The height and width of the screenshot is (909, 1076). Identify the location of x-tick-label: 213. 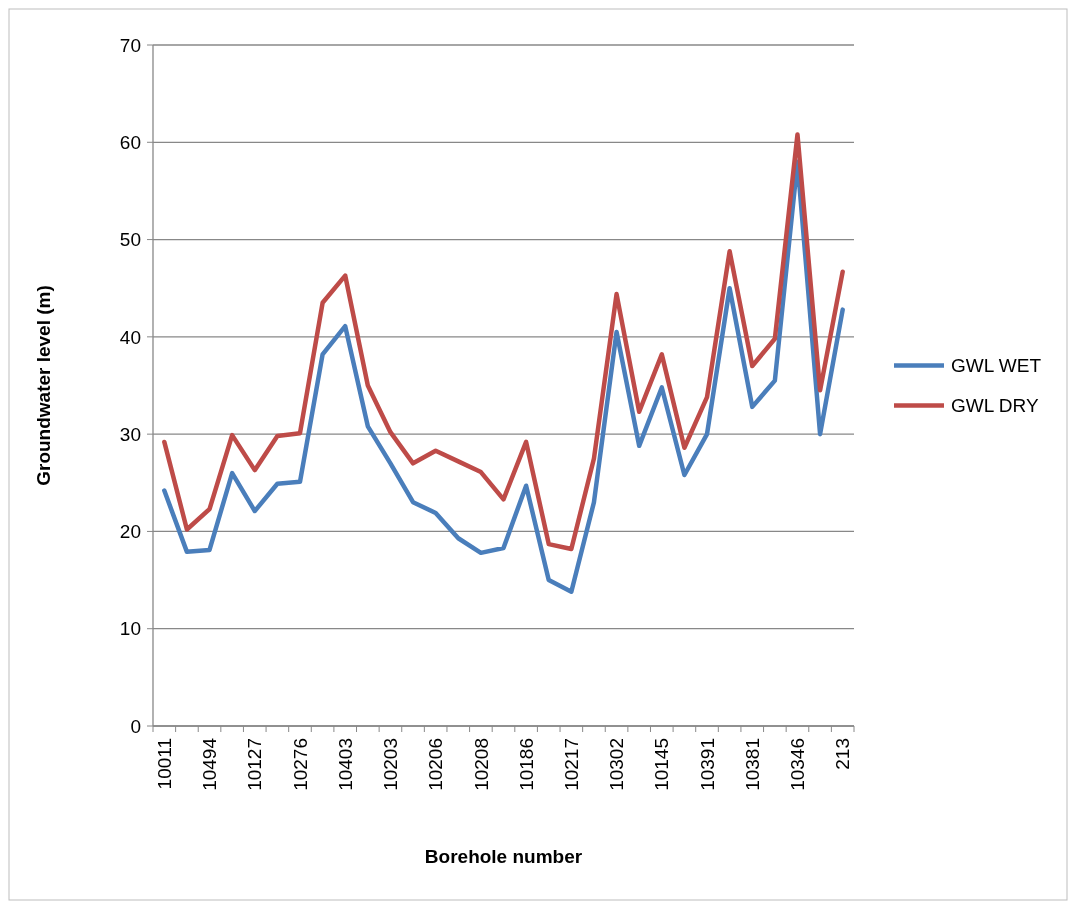
(843, 754).